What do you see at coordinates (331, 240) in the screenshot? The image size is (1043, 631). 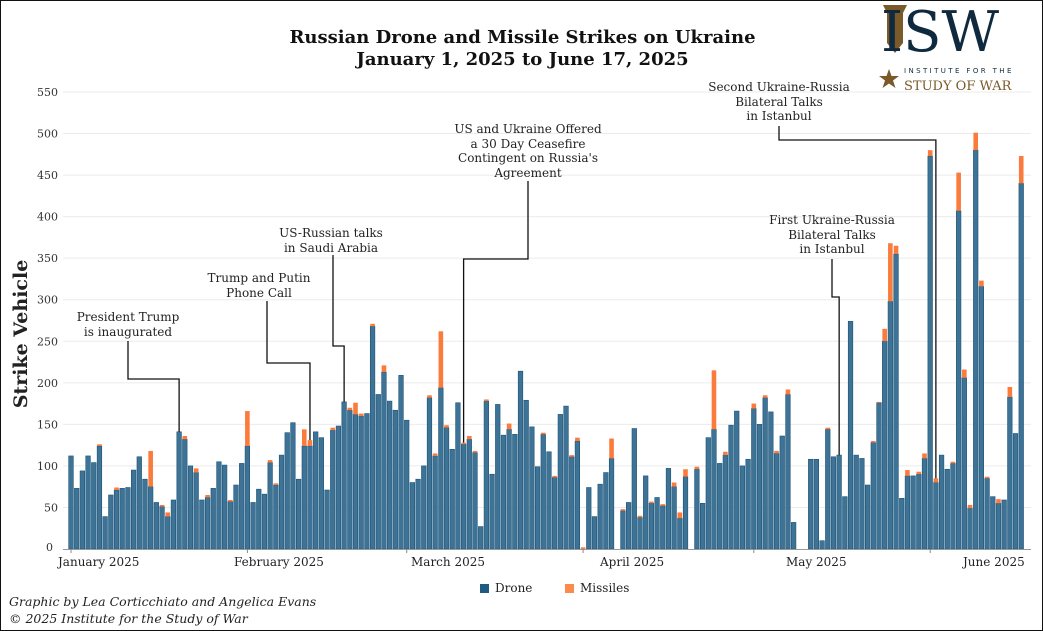 I see `annotation-saudi-talks: US-Russian talks in Saudi Arabia` at bounding box center [331, 240].